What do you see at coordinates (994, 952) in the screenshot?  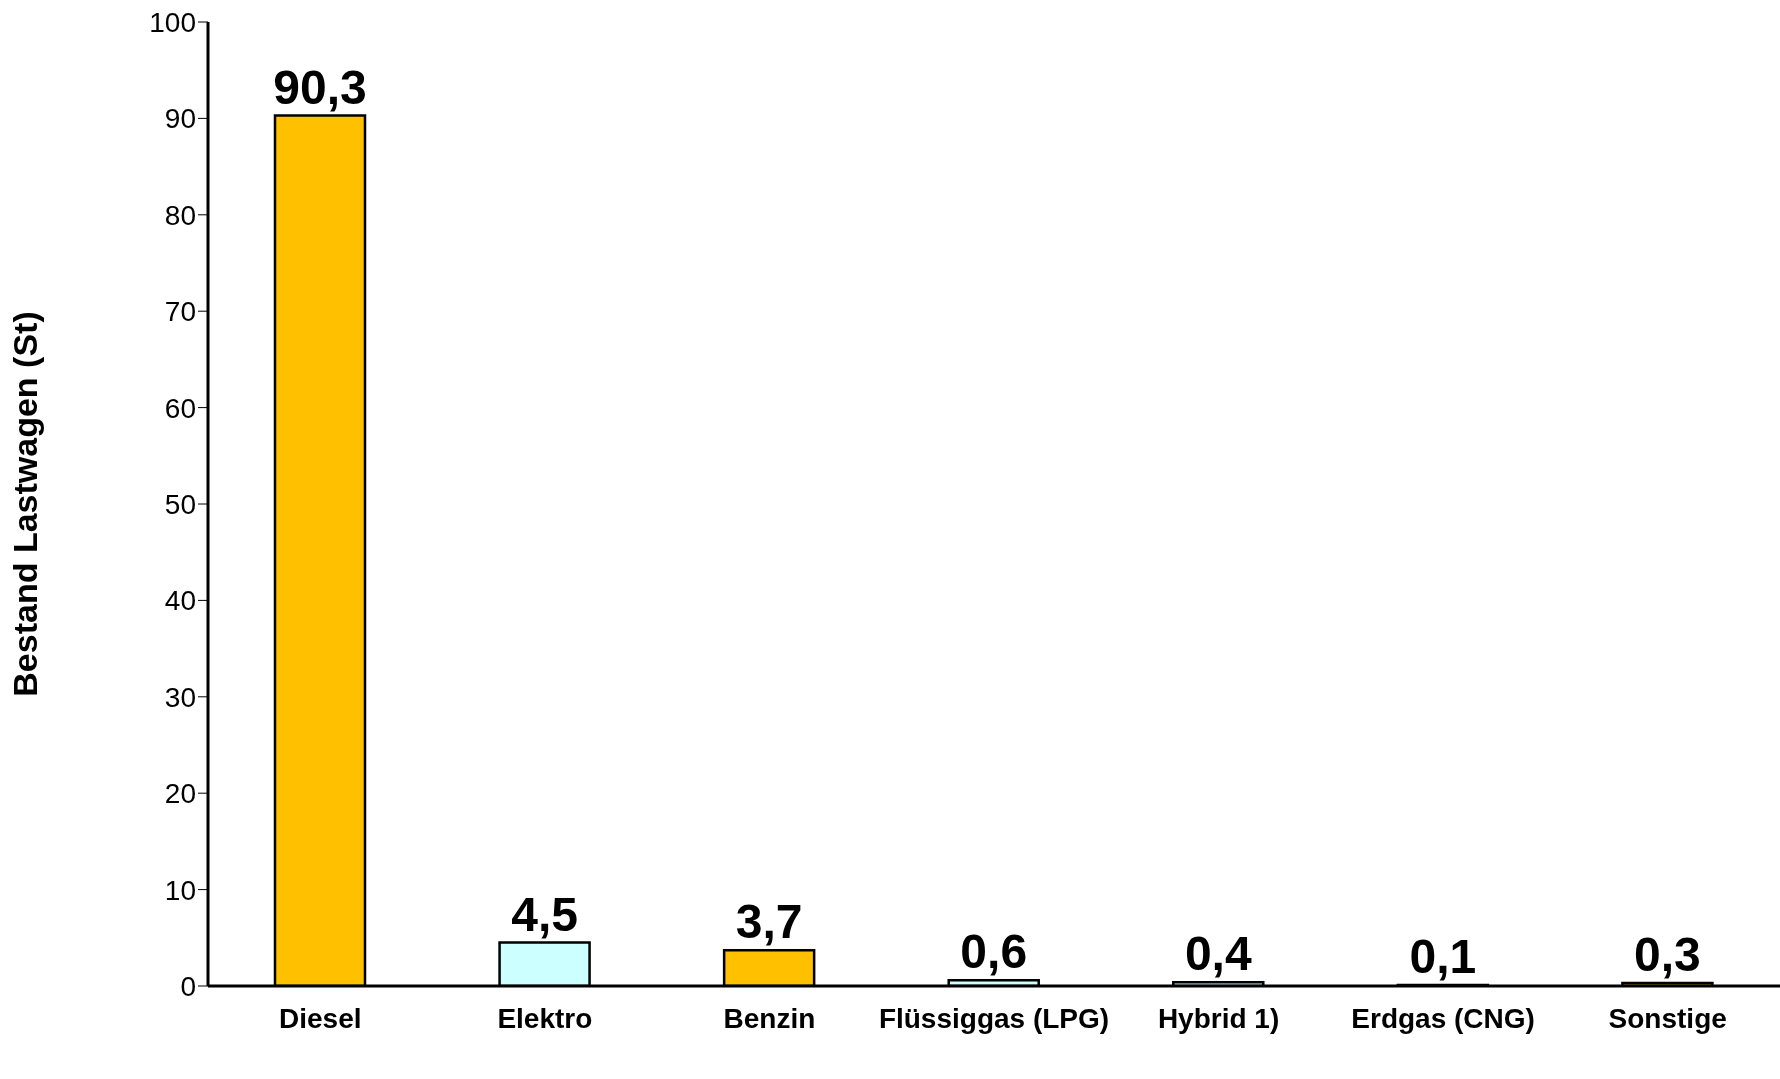 I see `data-label: 0,6` at bounding box center [994, 952].